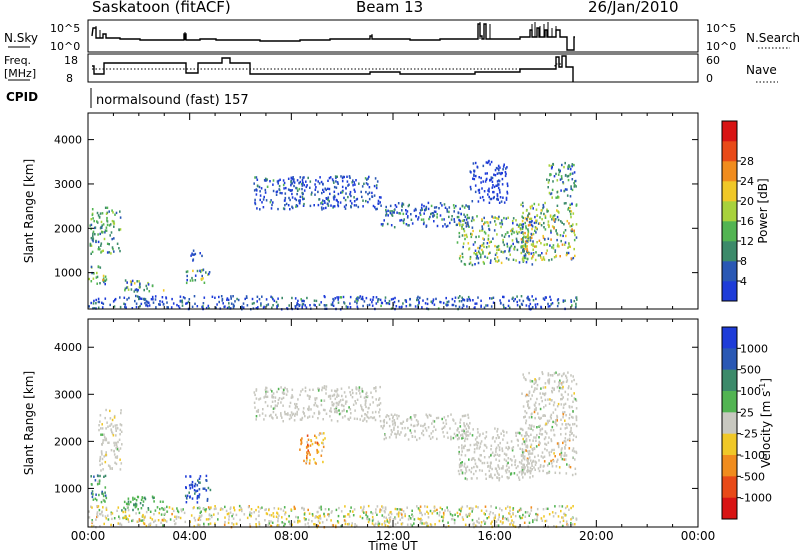 The image size is (800, 554). I want to click on power-colorbar-tick-label: 28, so click(747, 161).